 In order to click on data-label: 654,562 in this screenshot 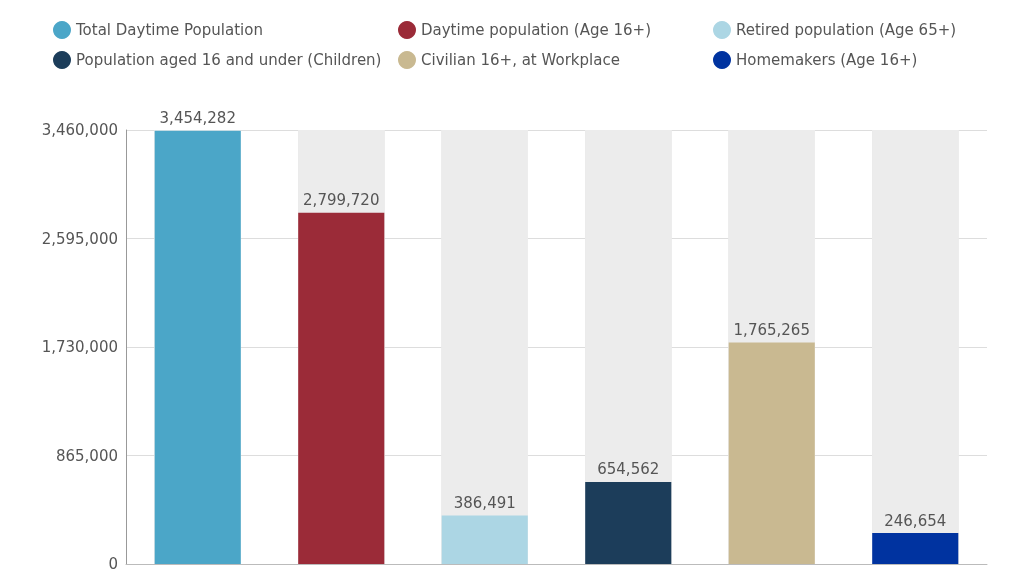, I will do `click(628, 469)`.